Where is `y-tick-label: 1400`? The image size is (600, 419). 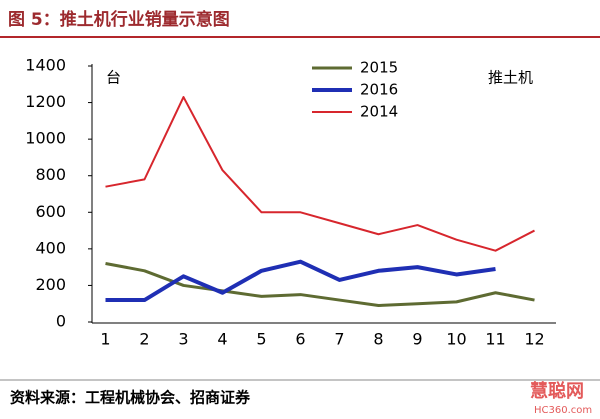
y-tick-label: 1400 is located at coordinates (45, 65).